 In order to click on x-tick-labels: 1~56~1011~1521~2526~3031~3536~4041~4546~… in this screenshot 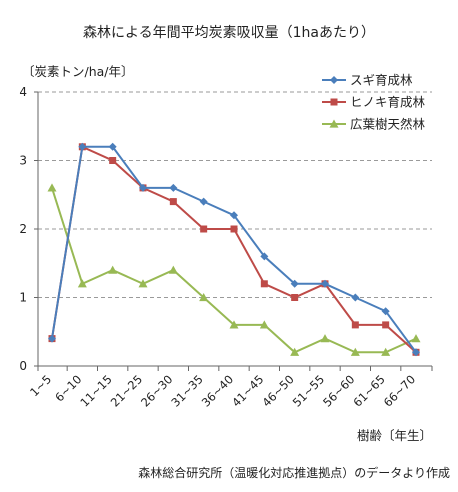, I will do `click(222, 390)`.